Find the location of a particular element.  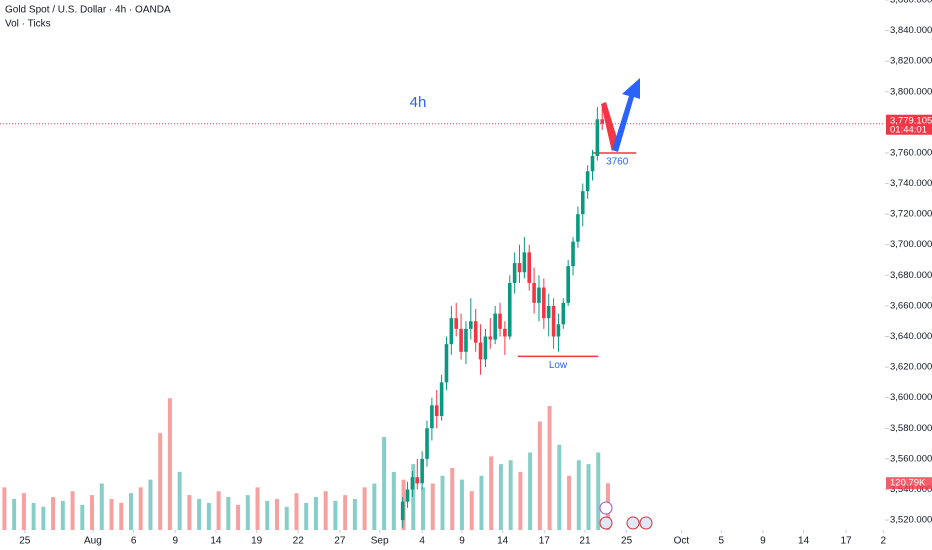

y-tick-label: 3,840.000 is located at coordinates (911, 30).